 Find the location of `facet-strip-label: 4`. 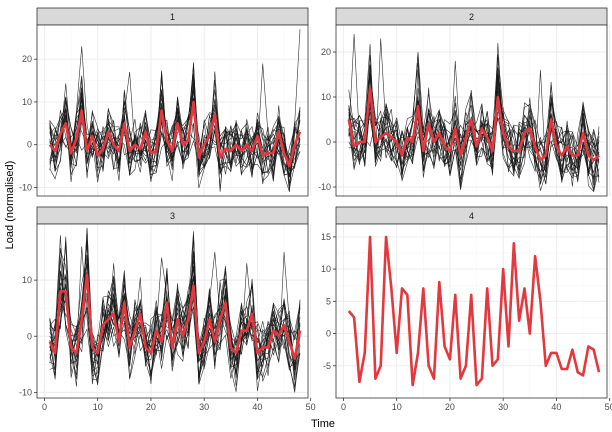

facet-strip-label: 4 is located at coordinates (471, 216).